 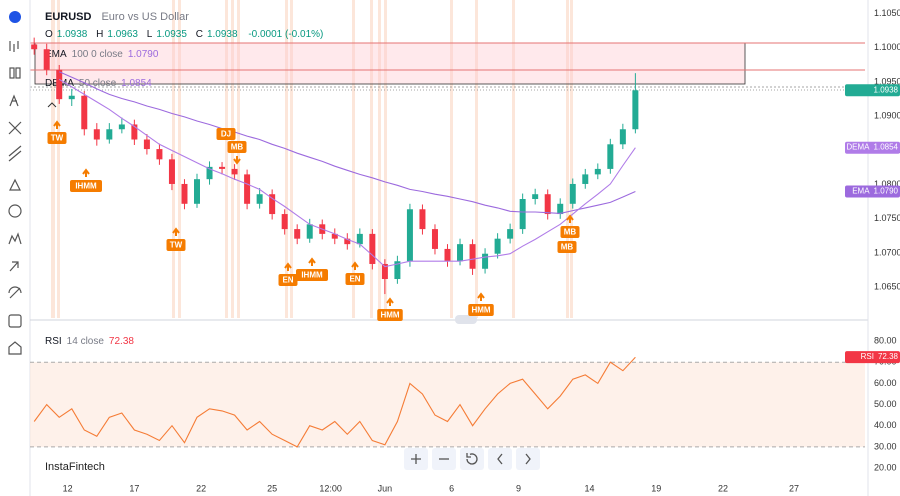 What do you see at coordinates (451, 488) in the screenshot?
I see `x-tick-label: 6` at bounding box center [451, 488].